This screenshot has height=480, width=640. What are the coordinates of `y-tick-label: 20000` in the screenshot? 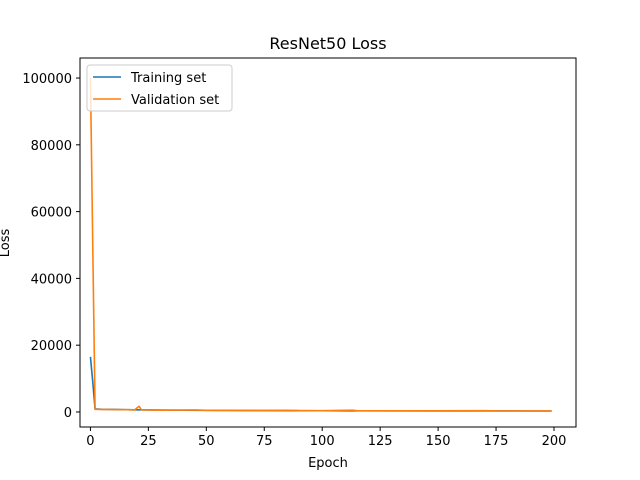 It's located at (51, 346).